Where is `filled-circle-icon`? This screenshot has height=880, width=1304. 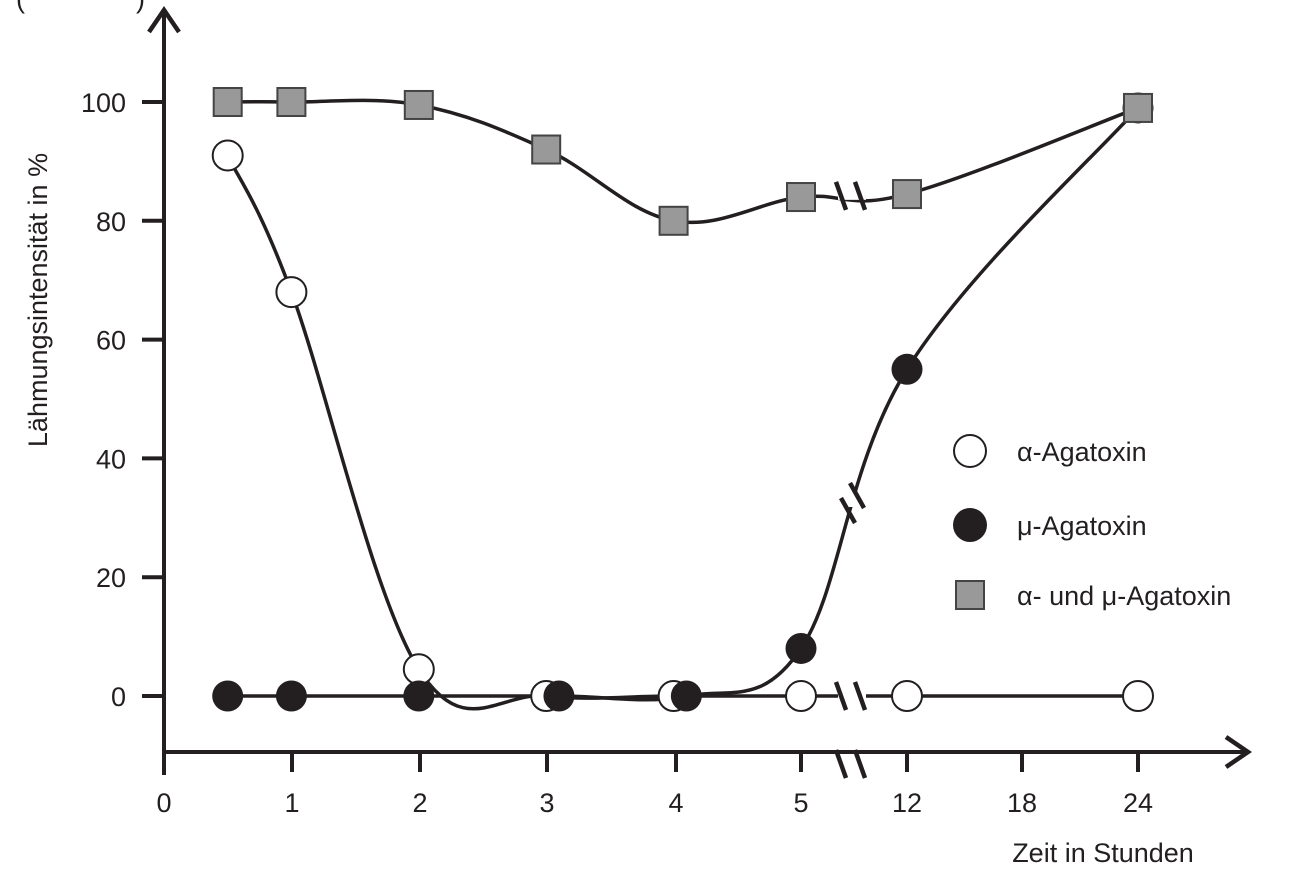 filled-circle-icon is located at coordinates (970, 525).